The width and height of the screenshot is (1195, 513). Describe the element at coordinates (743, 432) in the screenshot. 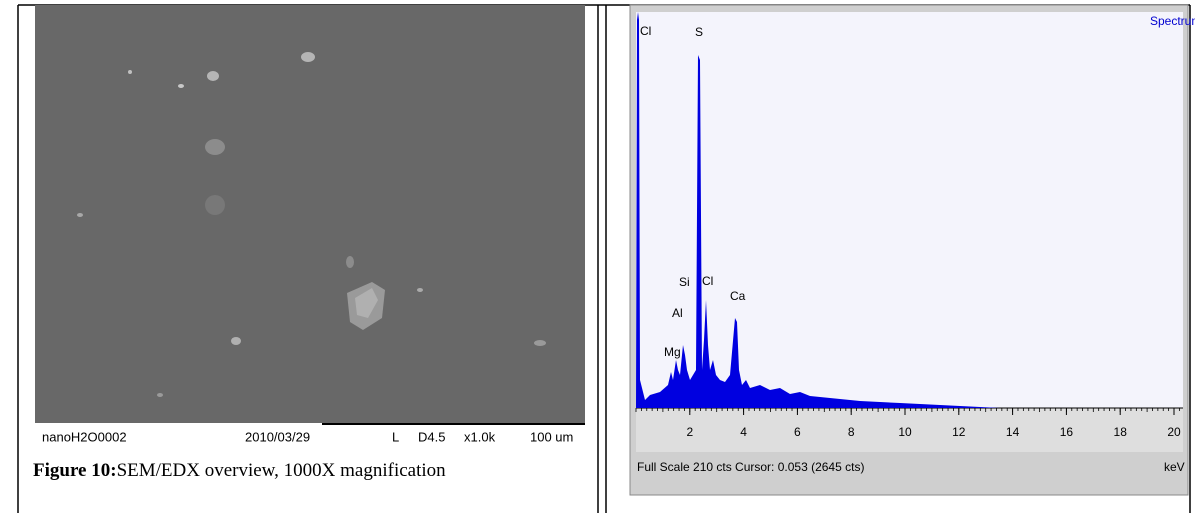

I see `x-tick-label: 4` at that location.